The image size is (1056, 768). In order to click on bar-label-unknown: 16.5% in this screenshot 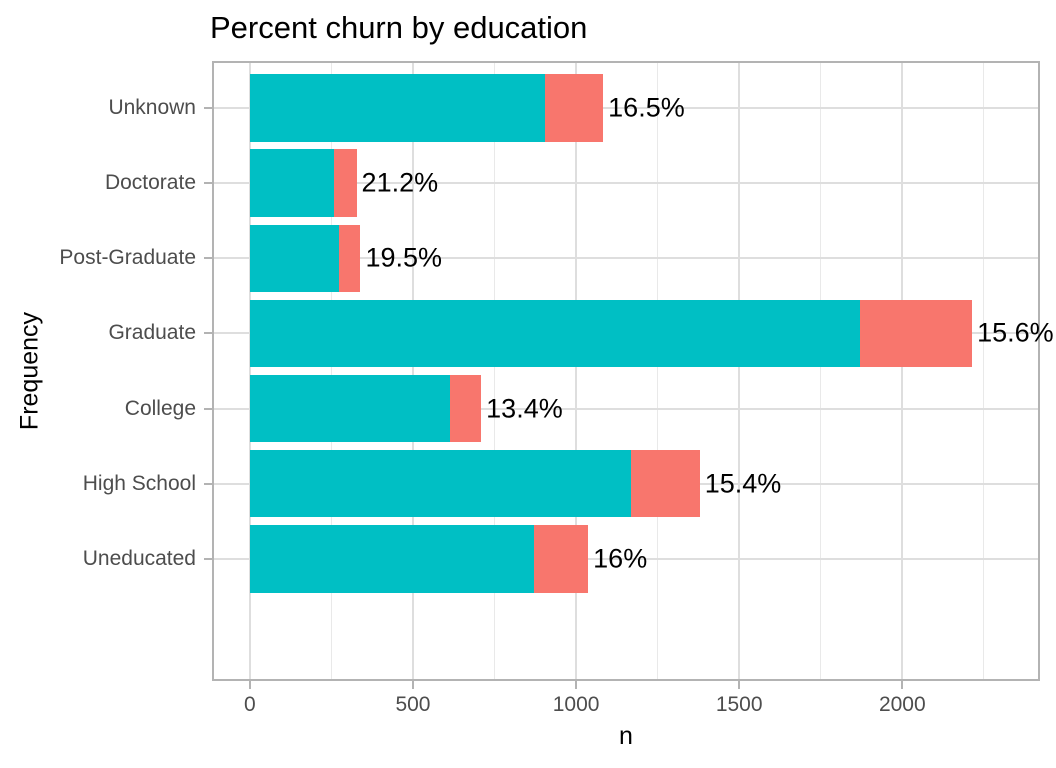, I will do `click(646, 107)`.